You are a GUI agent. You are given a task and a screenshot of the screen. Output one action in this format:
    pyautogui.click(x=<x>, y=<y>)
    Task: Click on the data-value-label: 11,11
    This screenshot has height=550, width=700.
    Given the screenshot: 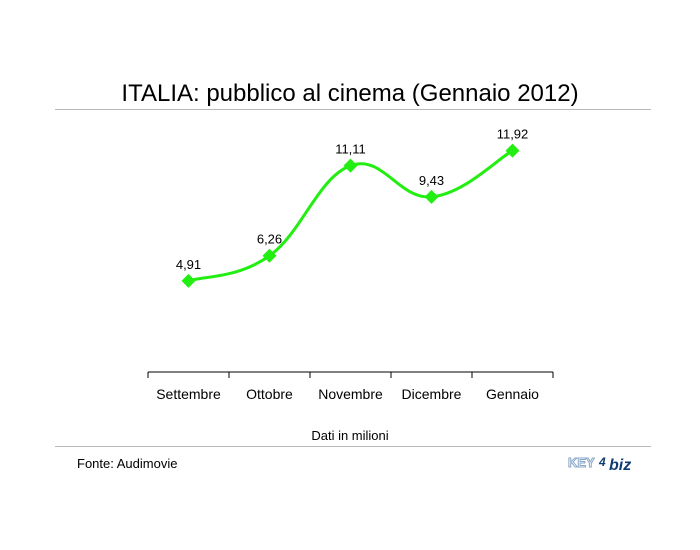 What is the action you would take?
    pyautogui.click(x=350, y=149)
    